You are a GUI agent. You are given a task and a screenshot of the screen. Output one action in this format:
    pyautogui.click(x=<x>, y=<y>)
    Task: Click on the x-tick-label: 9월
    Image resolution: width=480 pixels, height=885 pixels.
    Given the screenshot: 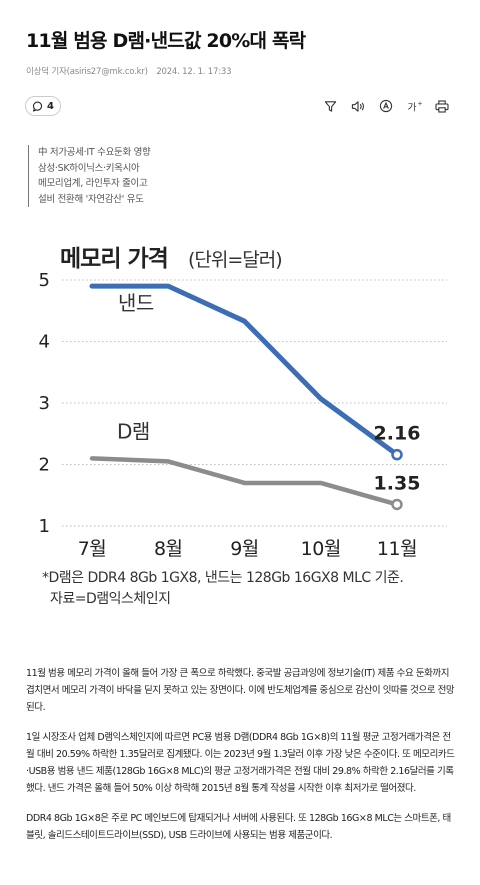 What is the action you would take?
    pyautogui.click(x=244, y=549)
    